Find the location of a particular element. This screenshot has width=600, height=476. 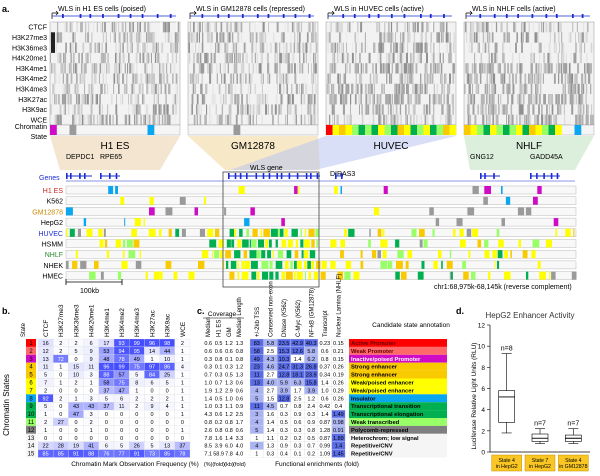

enrichment-value: 23 is located at coordinates (257, 368).